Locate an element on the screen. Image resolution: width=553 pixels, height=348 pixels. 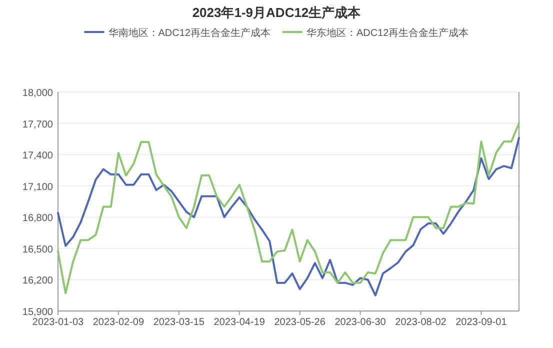
y-tick-label: 16,500 is located at coordinates (38, 250).